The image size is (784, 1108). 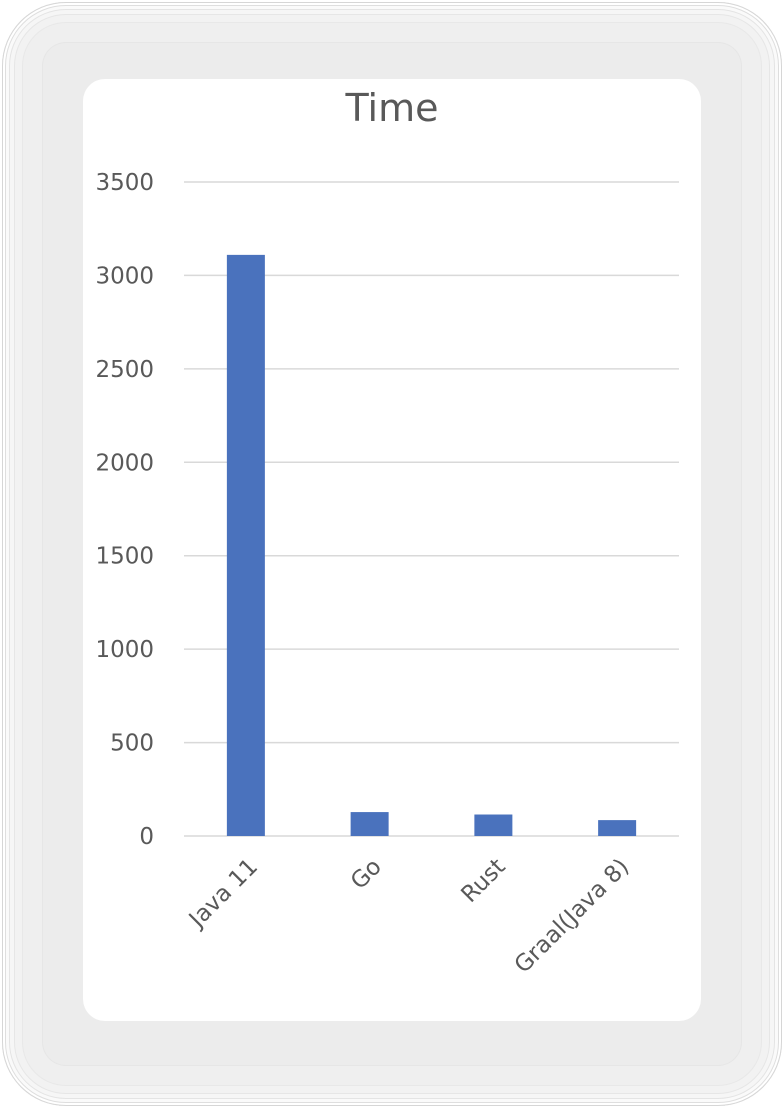 I want to click on y-tick-label: 0, so click(x=146, y=837).